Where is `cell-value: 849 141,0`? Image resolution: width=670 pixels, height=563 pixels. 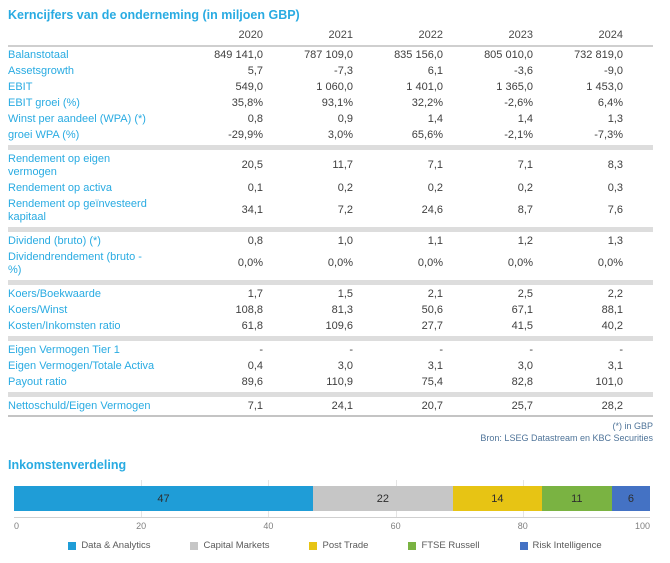 cell-value: 849 141,0 is located at coordinates (238, 54).